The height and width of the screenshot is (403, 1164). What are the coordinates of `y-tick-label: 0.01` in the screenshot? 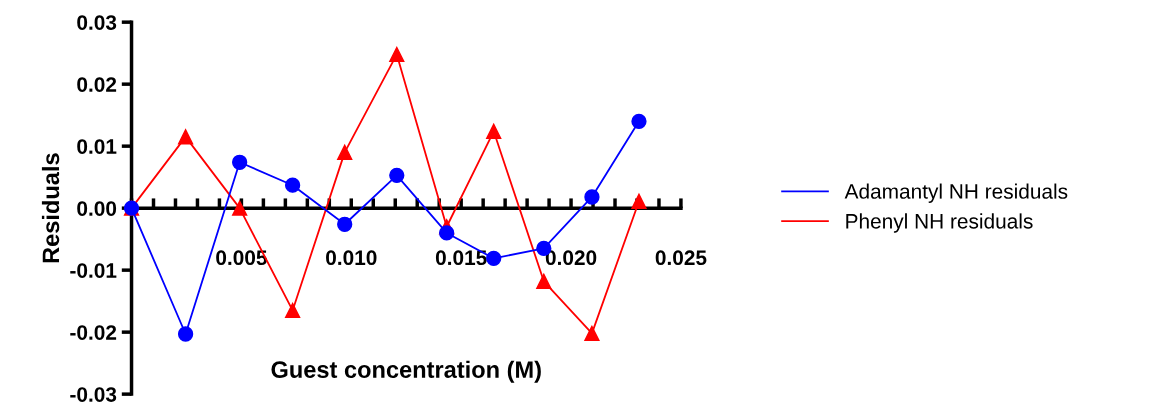 It's located at (97, 146).